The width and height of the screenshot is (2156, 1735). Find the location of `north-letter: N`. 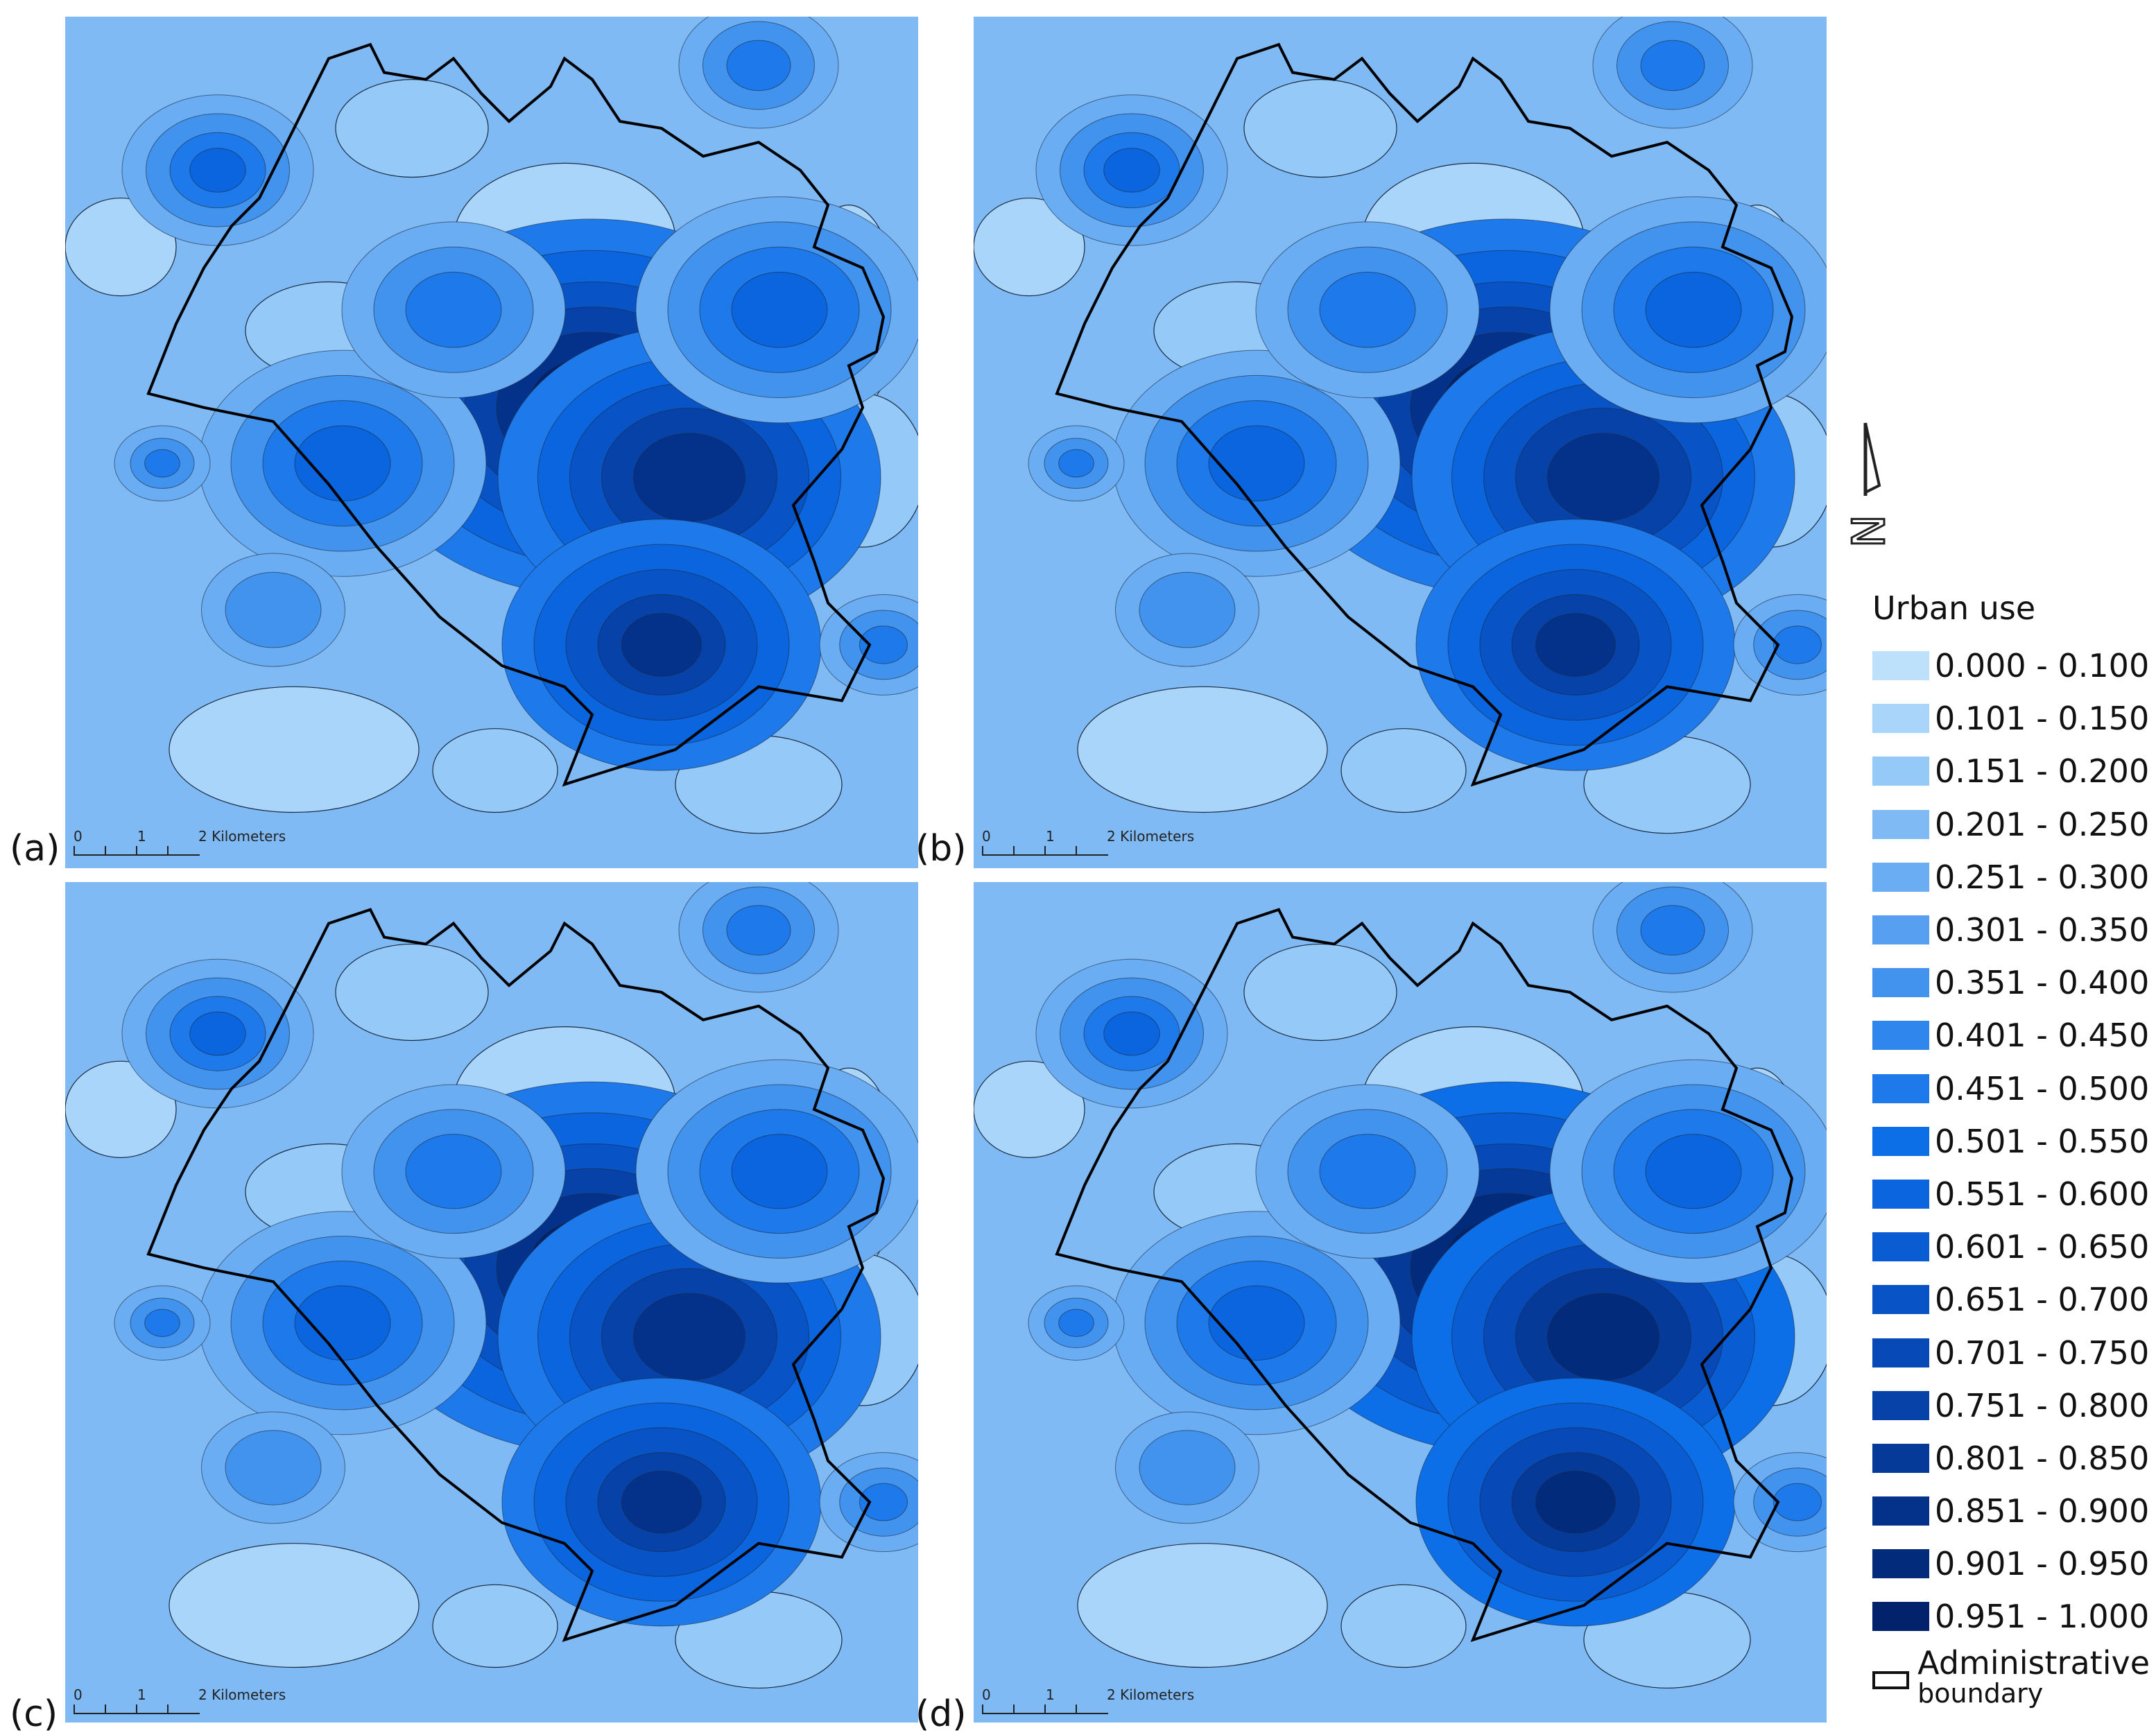

north-letter: N is located at coordinates (1870, 531).